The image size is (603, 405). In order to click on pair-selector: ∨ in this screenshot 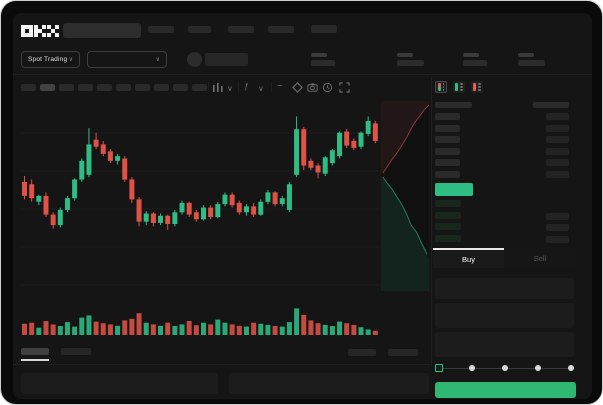, I will do `click(127, 59)`.